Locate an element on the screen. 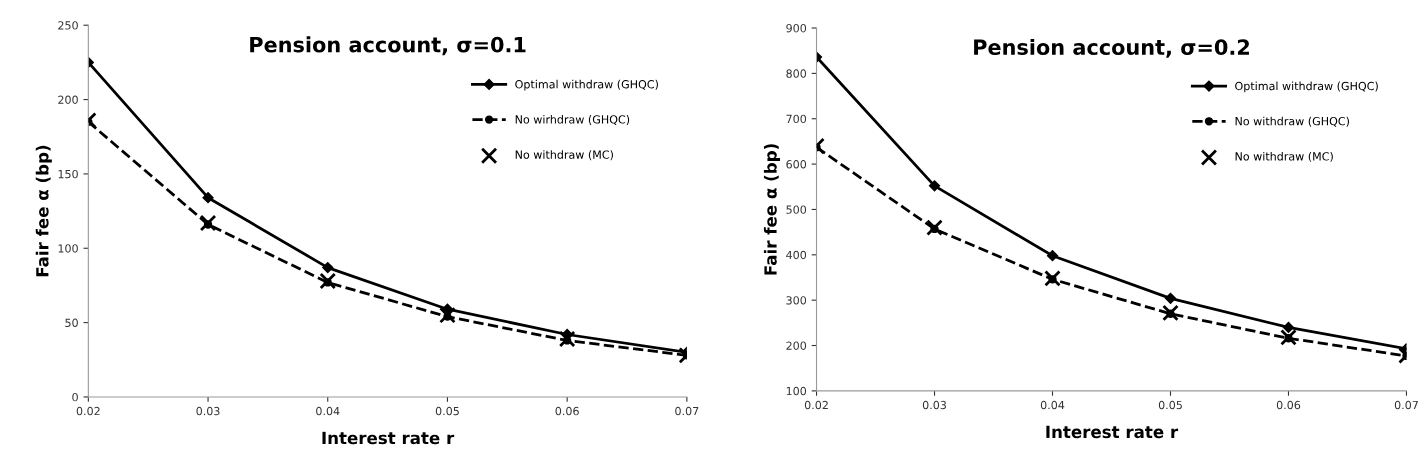  y-tick-label: 0 is located at coordinates (75, 397).